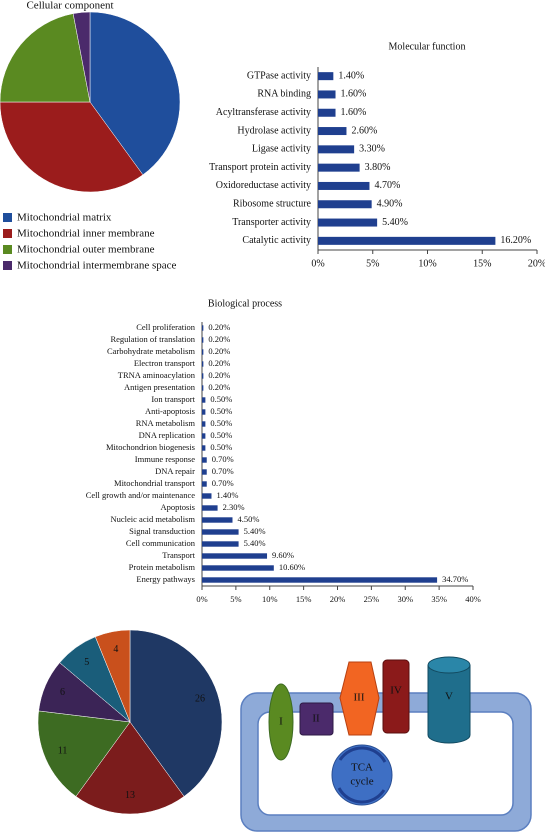  I want to click on tca-label: TCA, so click(362, 768).